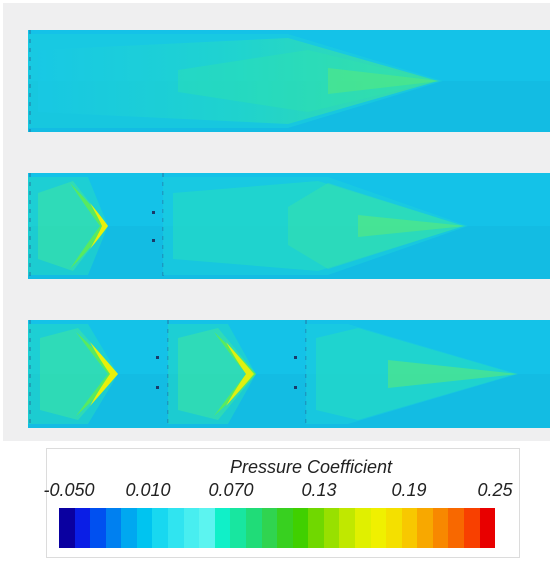  What do you see at coordinates (409, 490) in the screenshot?
I see `legend-tick-label: 0.19` at bounding box center [409, 490].